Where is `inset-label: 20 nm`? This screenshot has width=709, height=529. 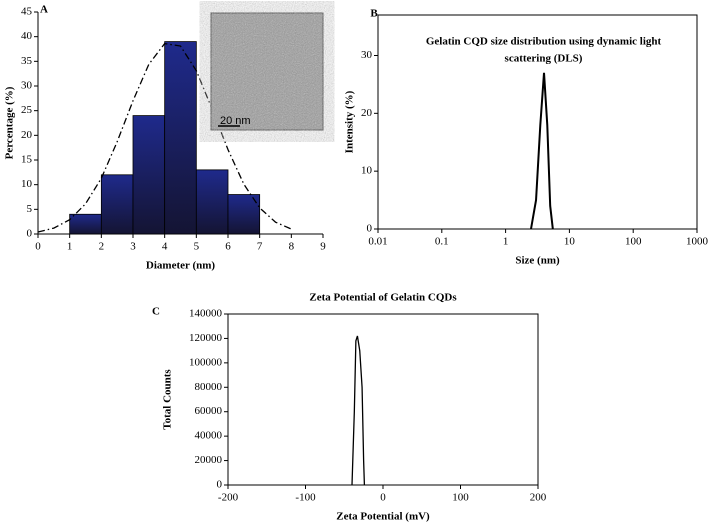
inset-label: 20 nm is located at coordinates (235, 121).